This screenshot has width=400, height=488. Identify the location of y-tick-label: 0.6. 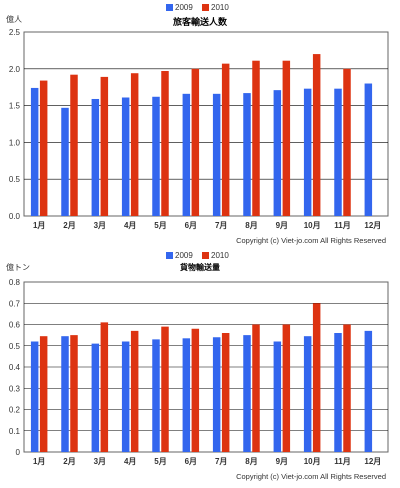
(15, 325).